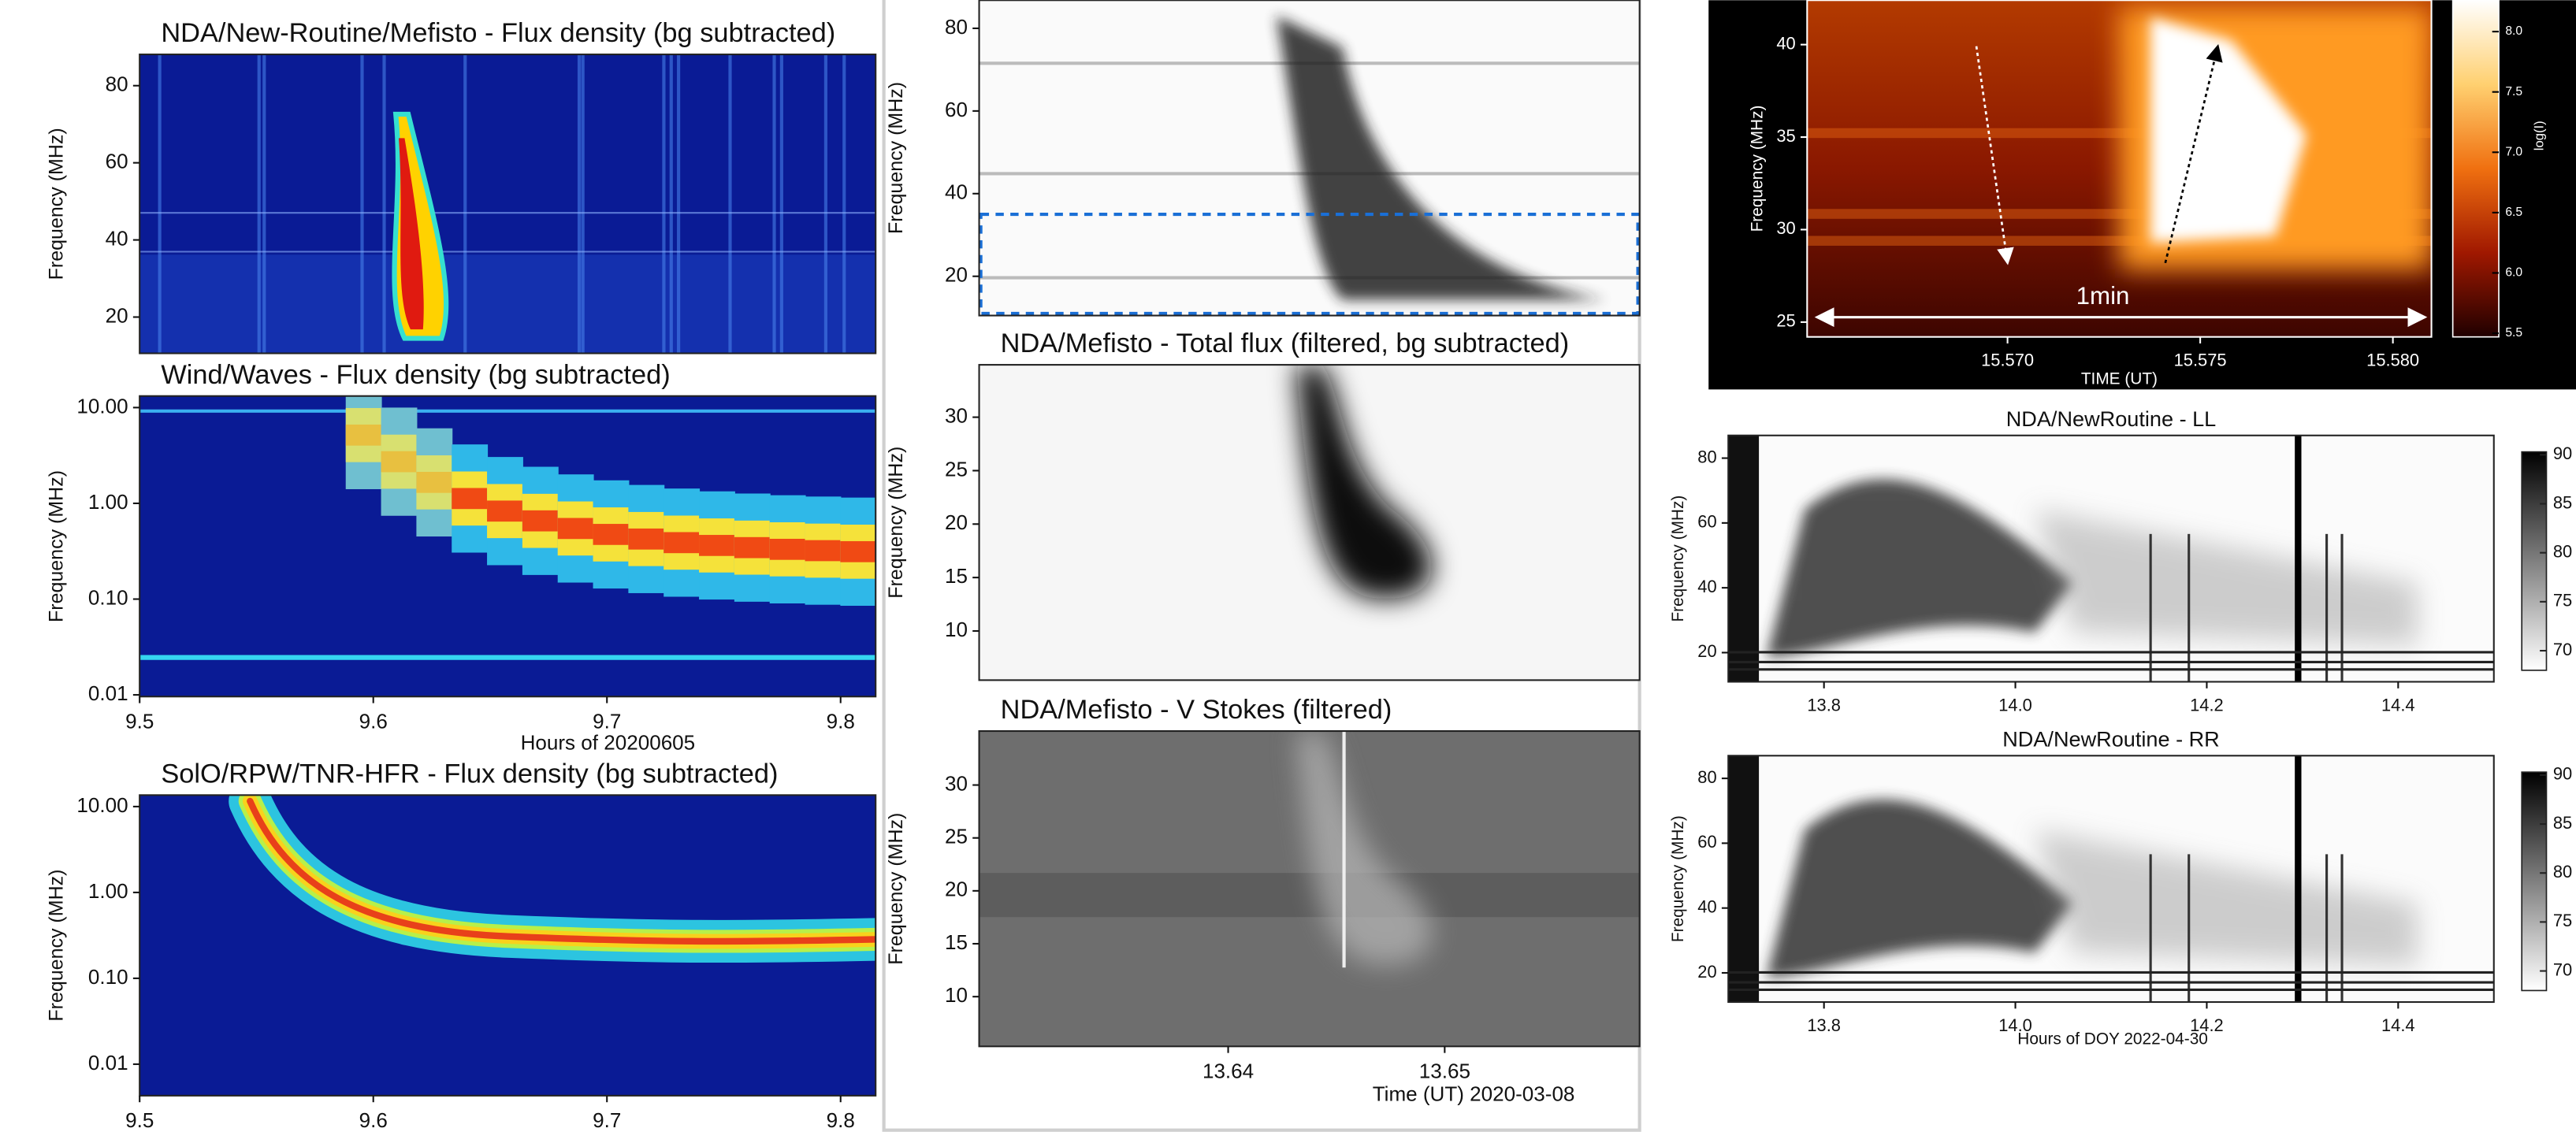 This screenshot has width=2576, height=1132. I want to click on x-axis-label: Hours of DOY 2022-04-30, so click(2112, 1039).